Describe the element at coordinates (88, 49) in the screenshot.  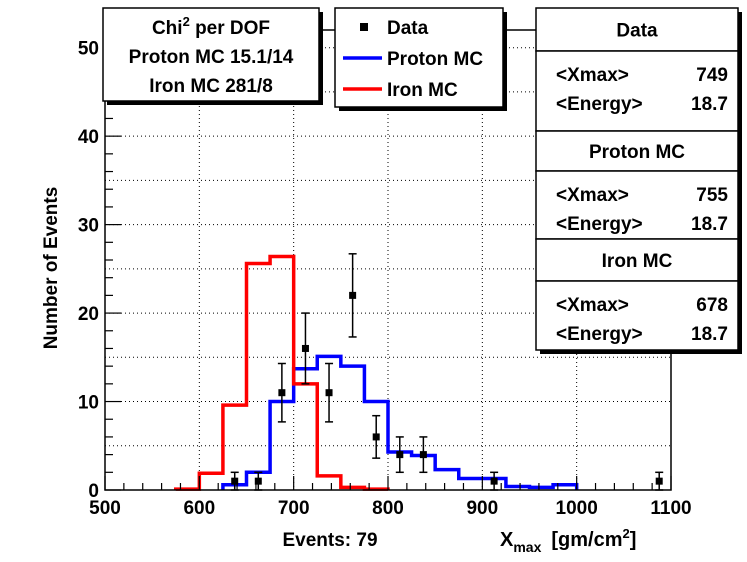
I see `y-tick-label: 50` at that location.